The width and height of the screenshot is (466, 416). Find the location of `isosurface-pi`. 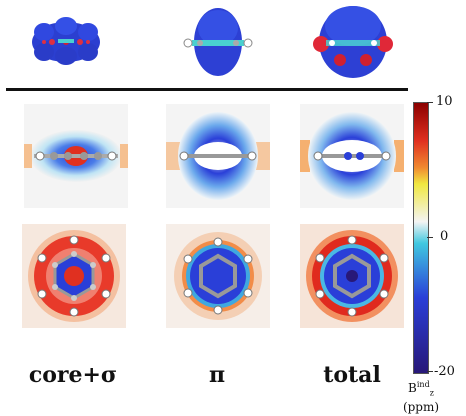

isosurface-pi is located at coordinates (218, 42).